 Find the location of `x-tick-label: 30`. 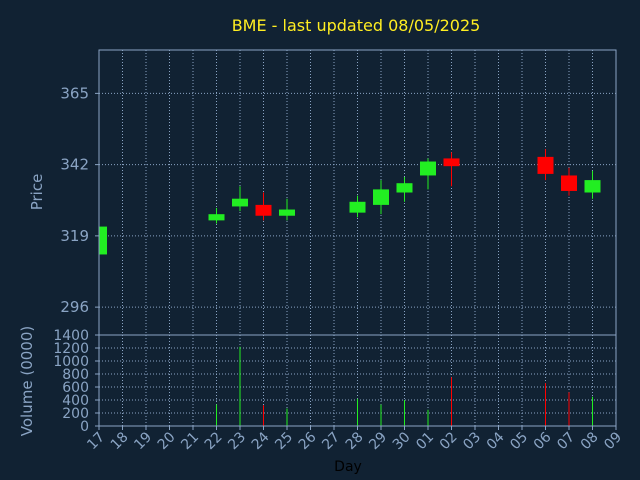

x-tick-label: 30 is located at coordinates (402, 441).